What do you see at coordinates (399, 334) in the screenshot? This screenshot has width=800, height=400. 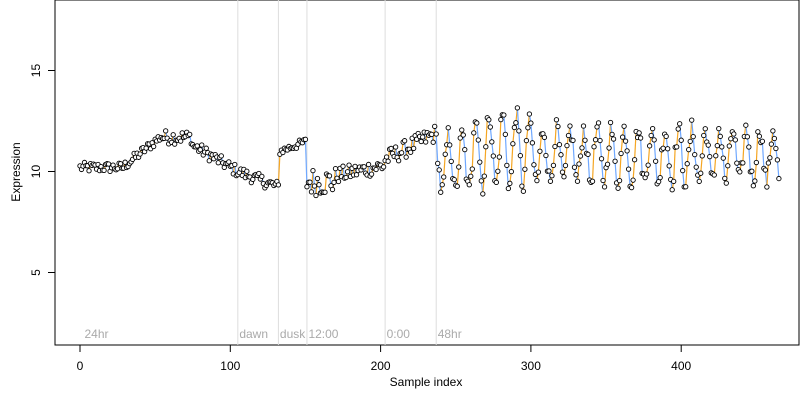 I see `annotation-label: 0:00` at bounding box center [399, 334].